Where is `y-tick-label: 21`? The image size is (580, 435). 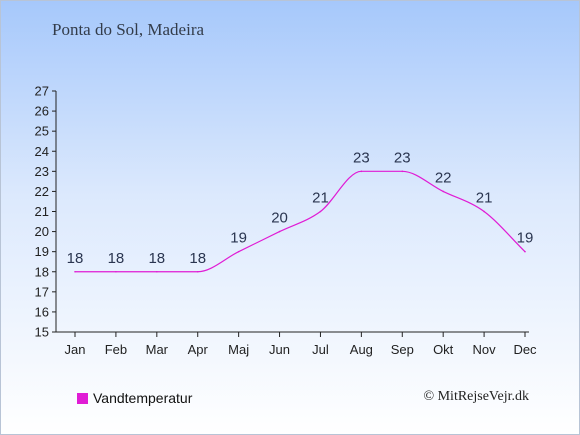
y-tick-label: 21 is located at coordinates (42, 211).